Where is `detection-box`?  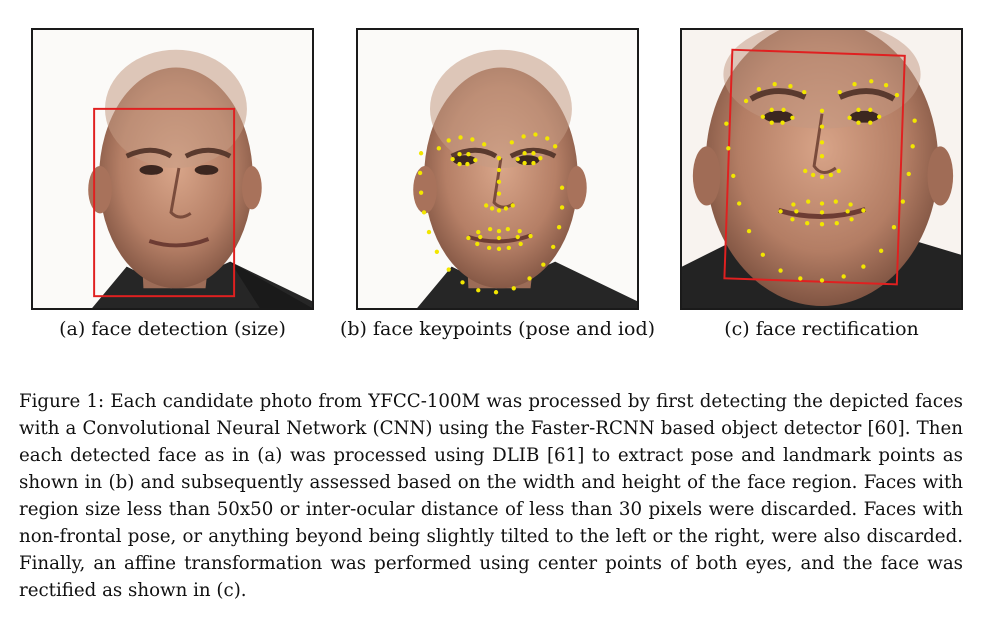 detection-box is located at coordinates (164, 202).